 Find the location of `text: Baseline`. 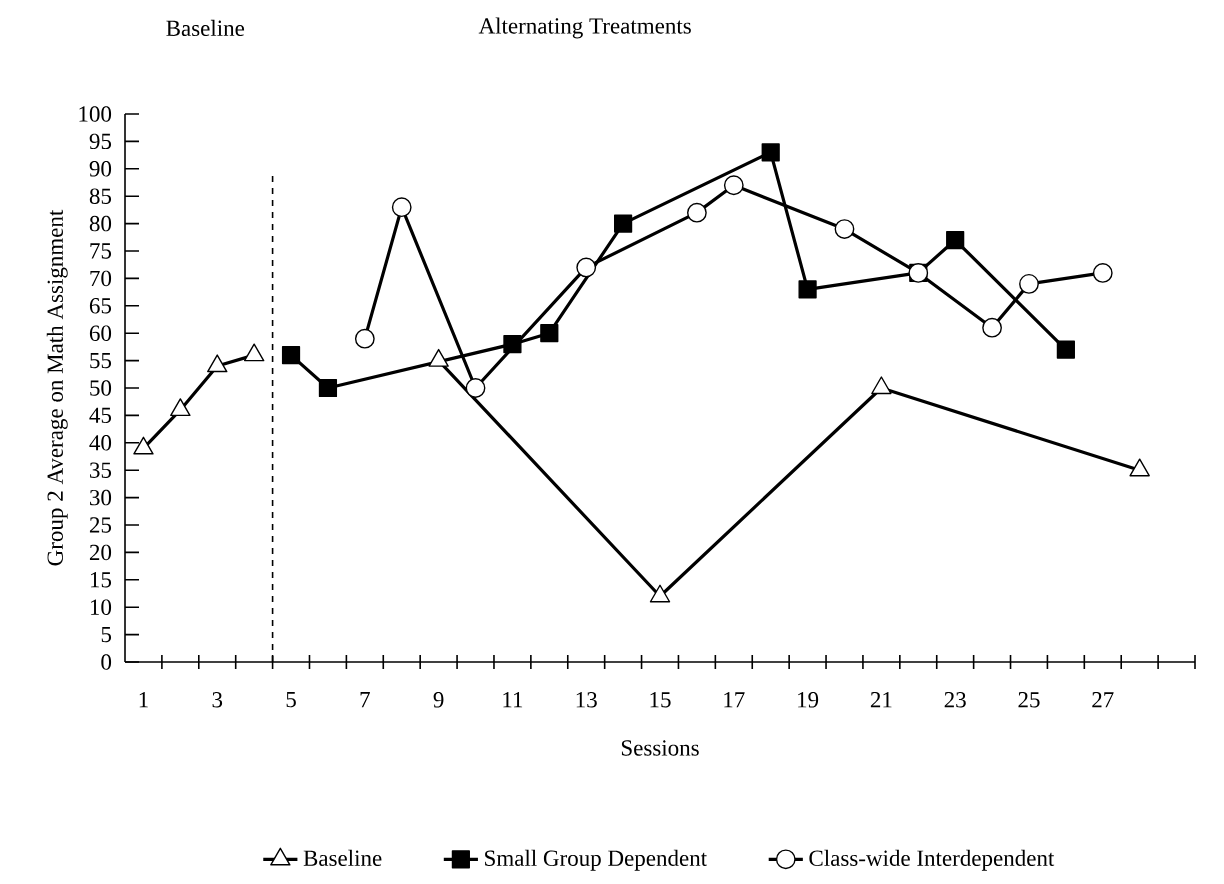

text: Baseline is located at coordinates (205, 28).